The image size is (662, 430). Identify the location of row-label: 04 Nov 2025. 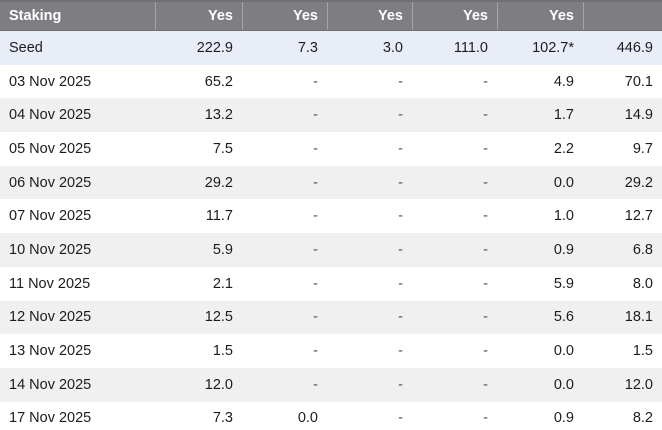
(50, 115).